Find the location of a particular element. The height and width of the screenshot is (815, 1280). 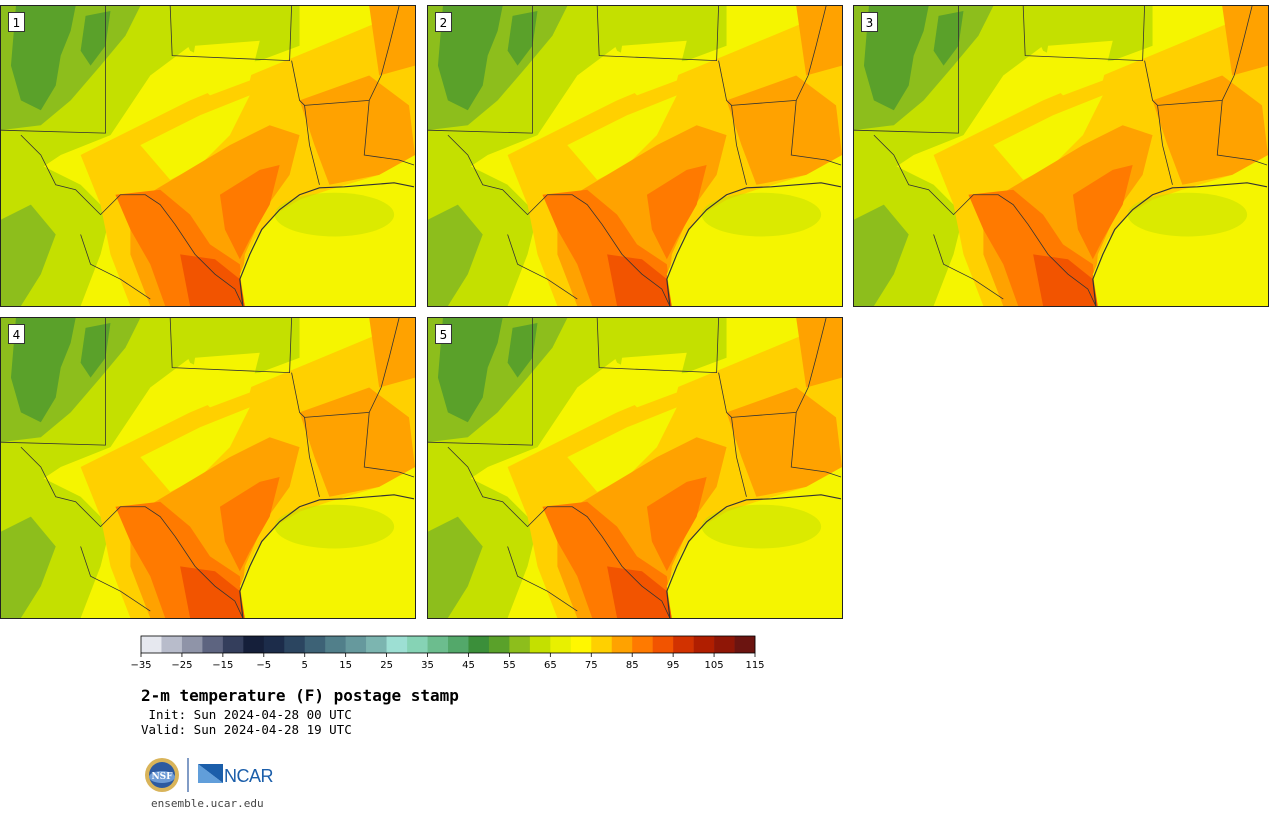

colorbar-tick-label: 115 is located at coordinates (754, 665).